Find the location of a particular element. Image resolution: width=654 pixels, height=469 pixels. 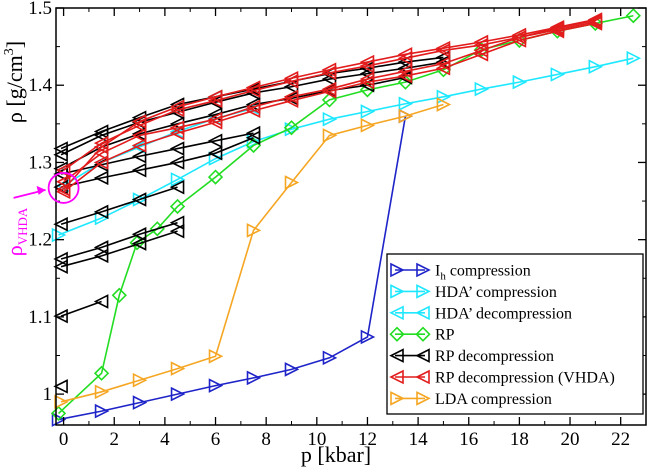

y-tick-label-4: 1.4 is located at coordinates (40, 85).